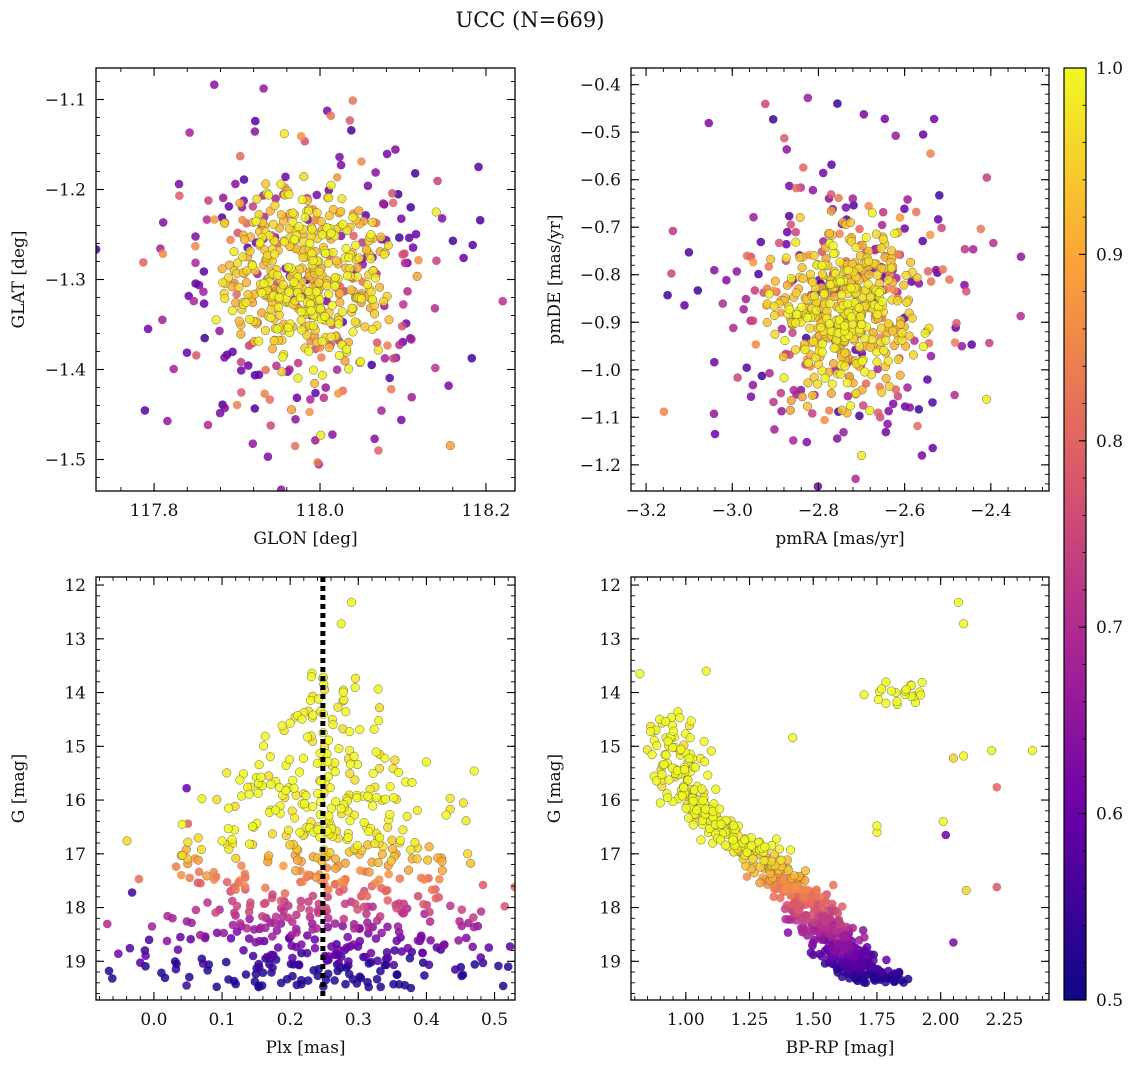 The image size is (1136, 1068). Describe the element at coordinates (309, 795) in the screenshot. I see `plx-g-points` at that location.